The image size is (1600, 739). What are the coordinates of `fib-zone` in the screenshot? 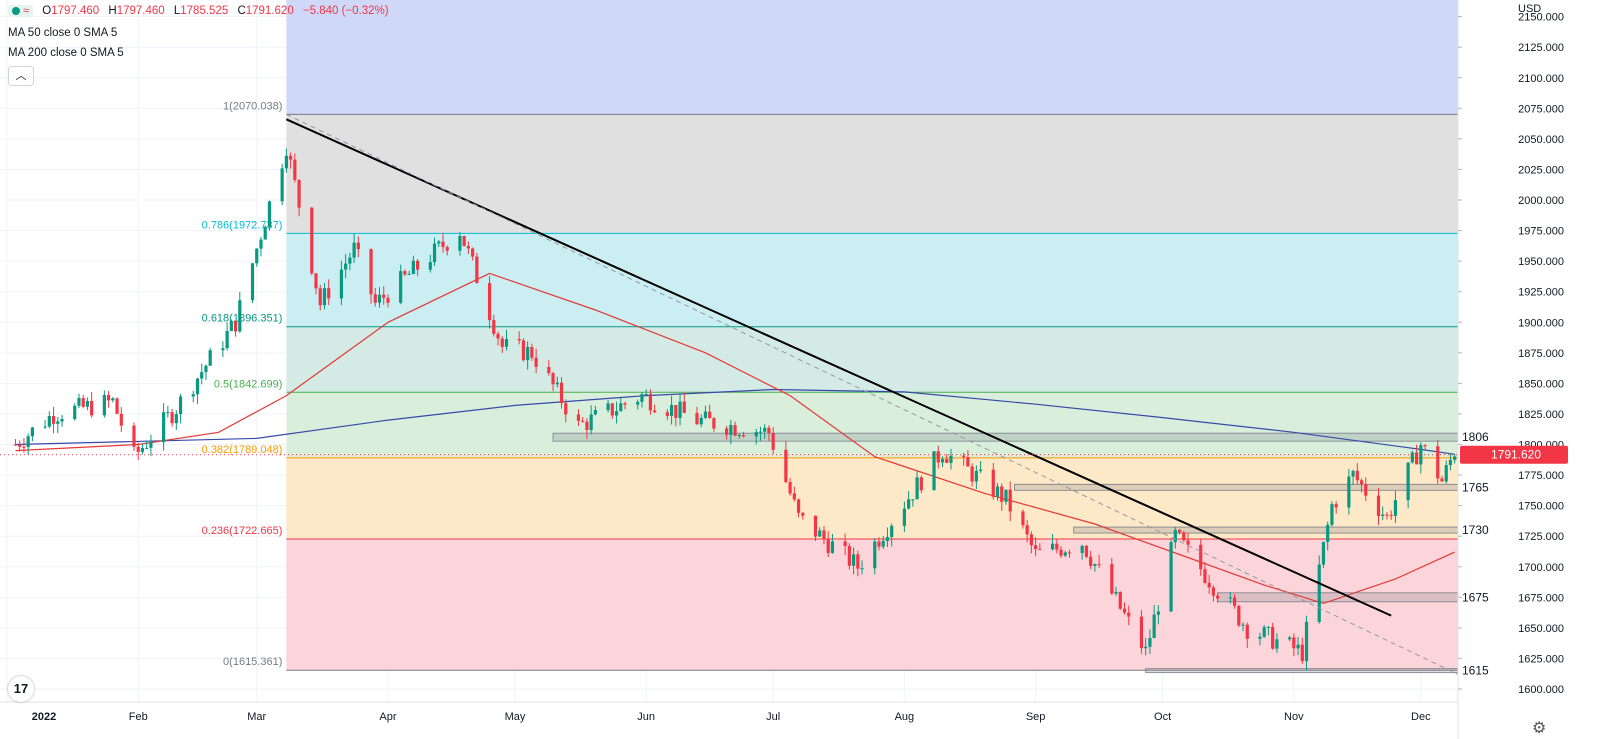 It's located at (872, 174).